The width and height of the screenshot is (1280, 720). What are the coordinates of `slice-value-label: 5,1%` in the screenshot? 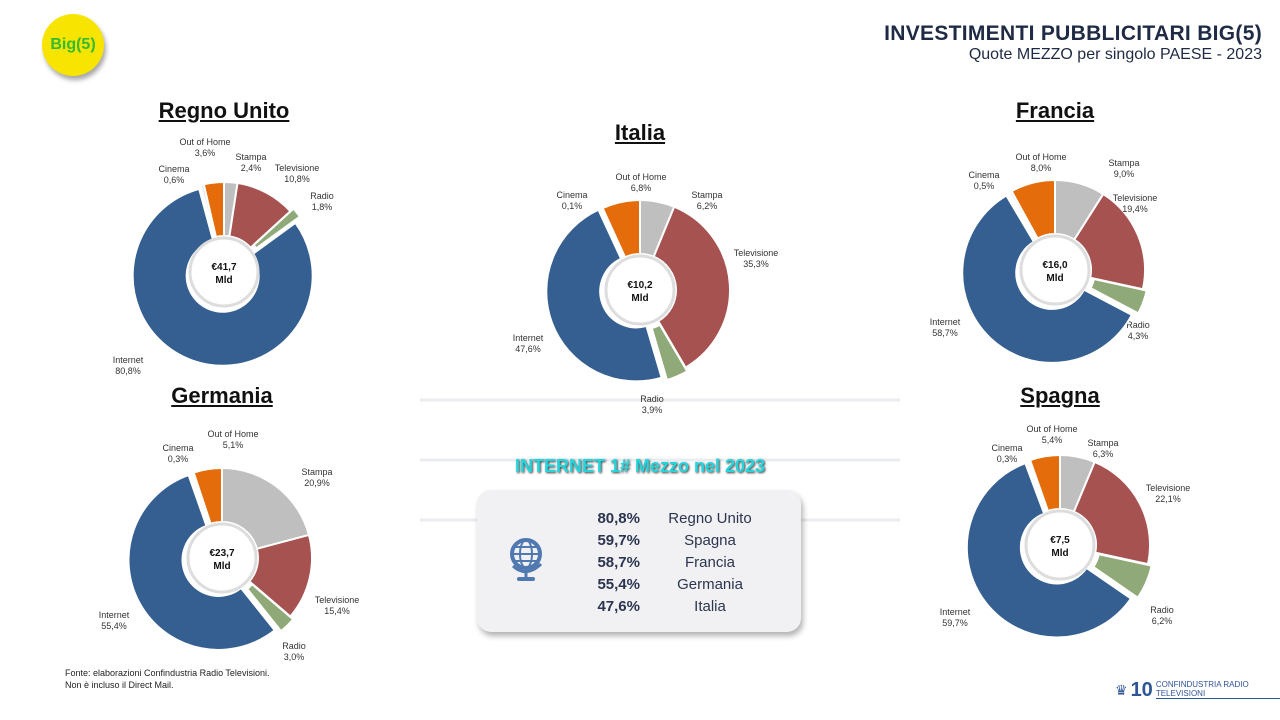 It's located at (233, 445).